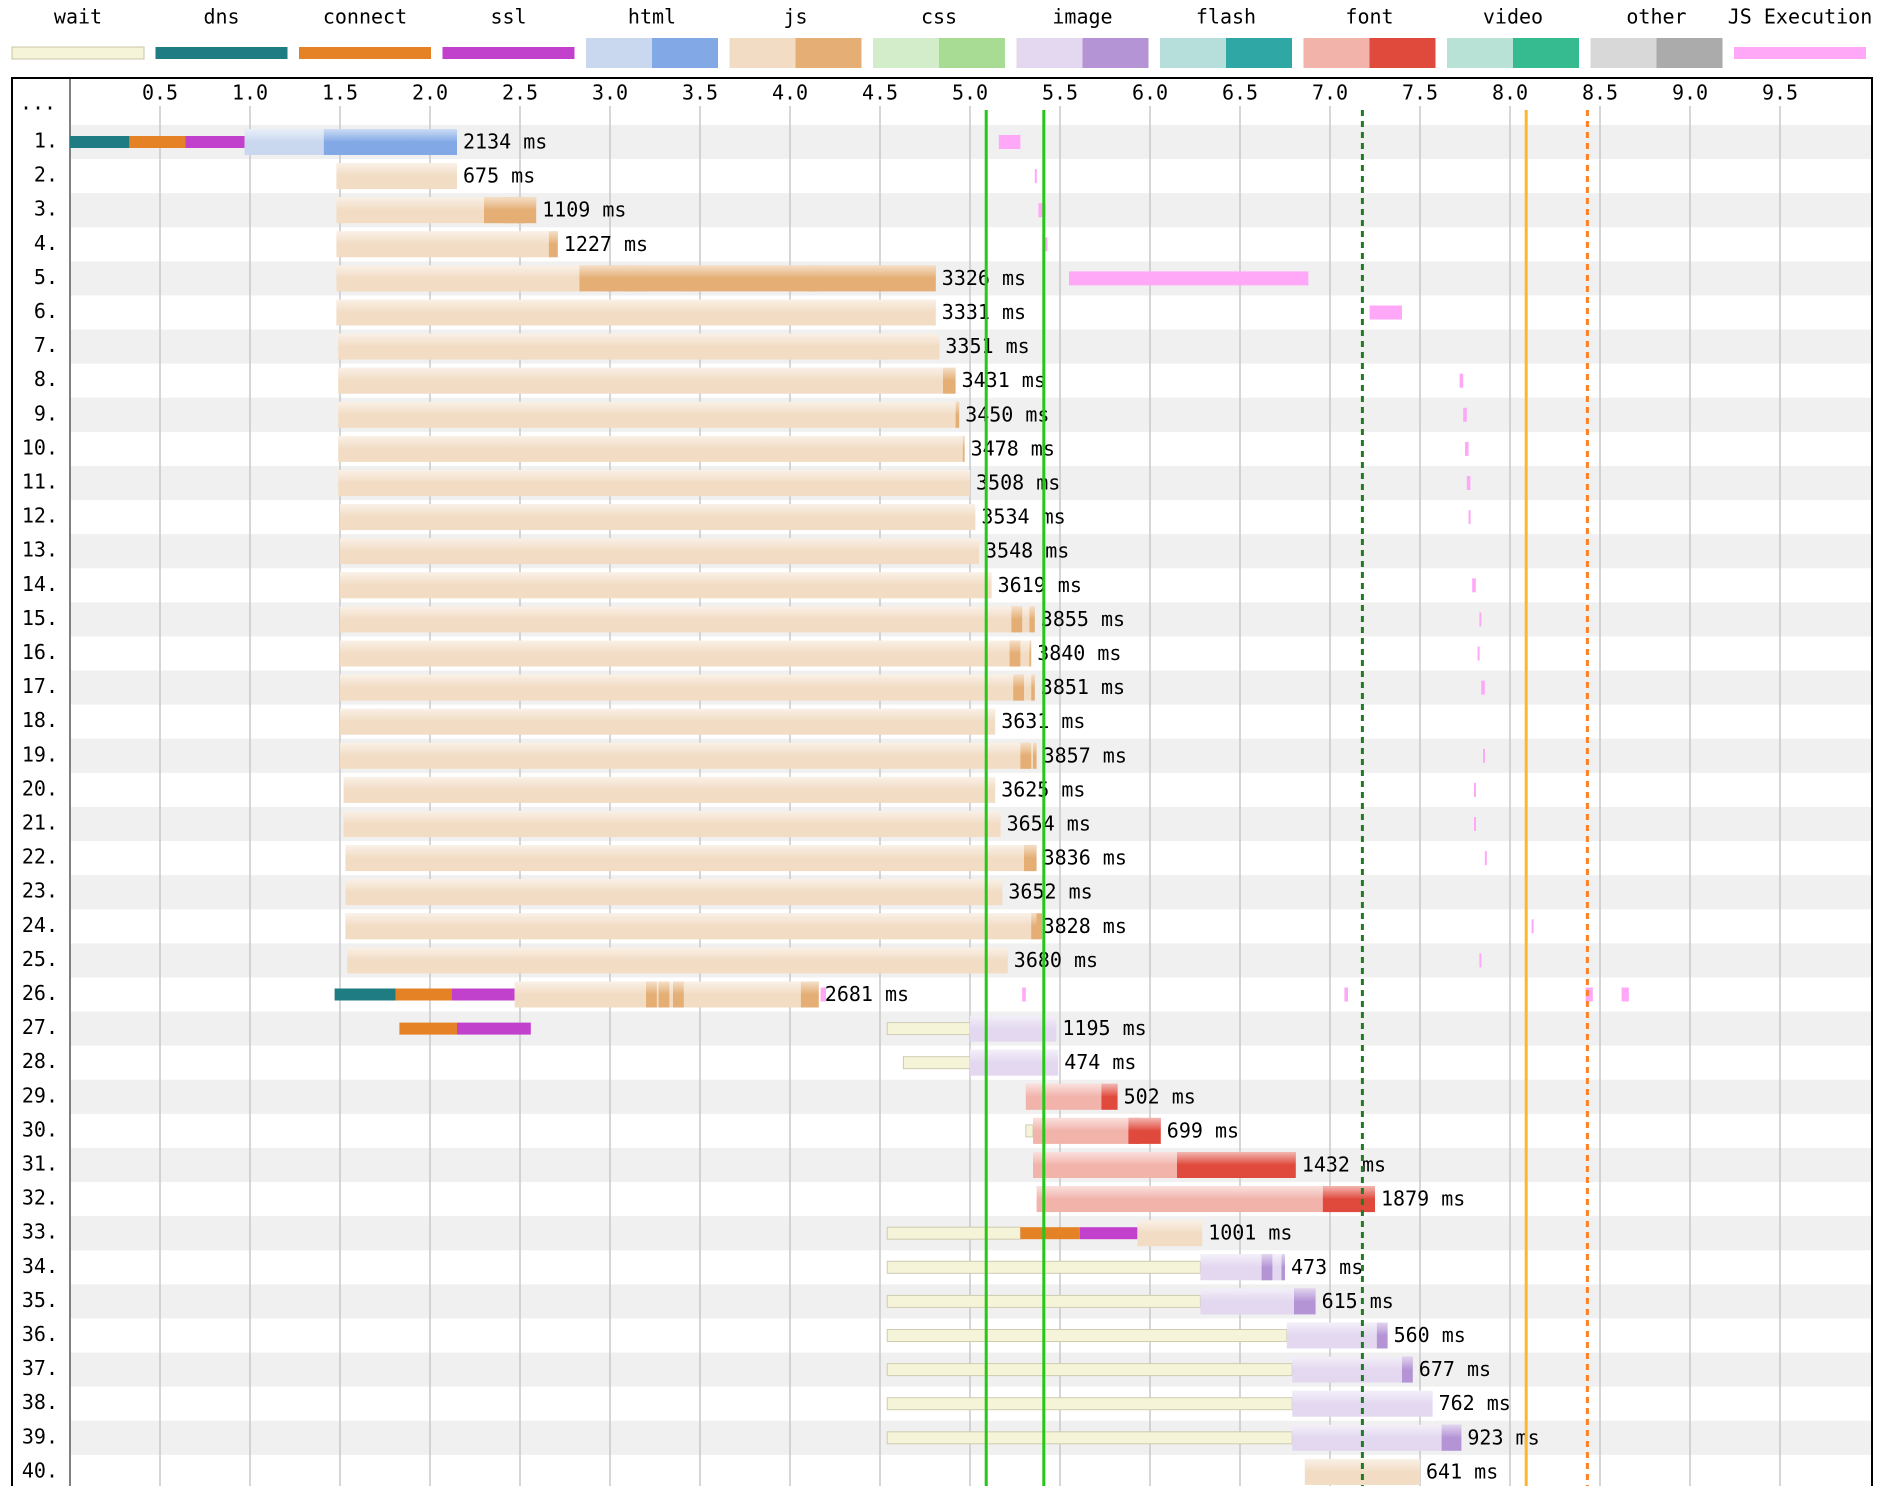 The image size is (1880, 1491). Describe the element at coordinates (46, 277) in the screenshot. I see `row-label: 5.` at that location.